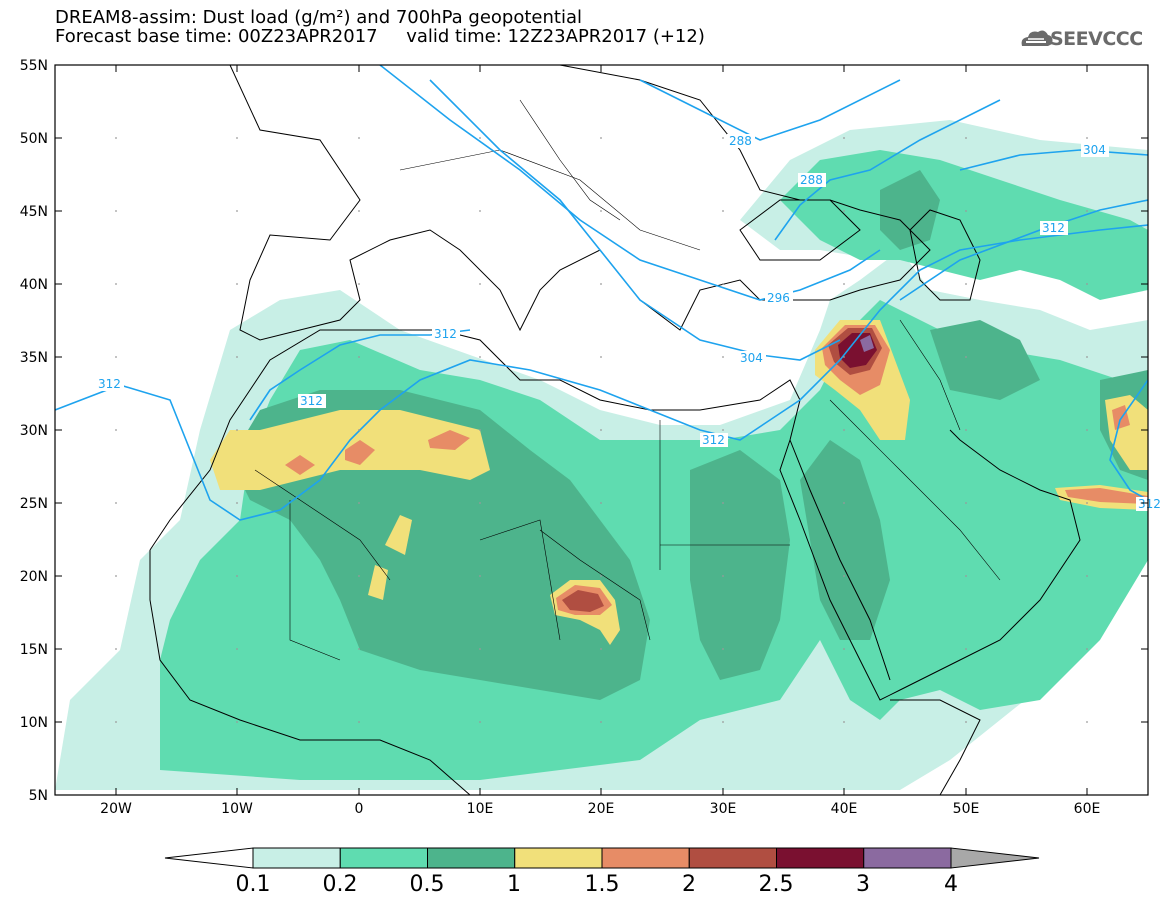 This screenshot has width=1165, height=907. Describe the element at coordinates (34, 212) in the screenshot. I see `lat-label: 45N` at that location.